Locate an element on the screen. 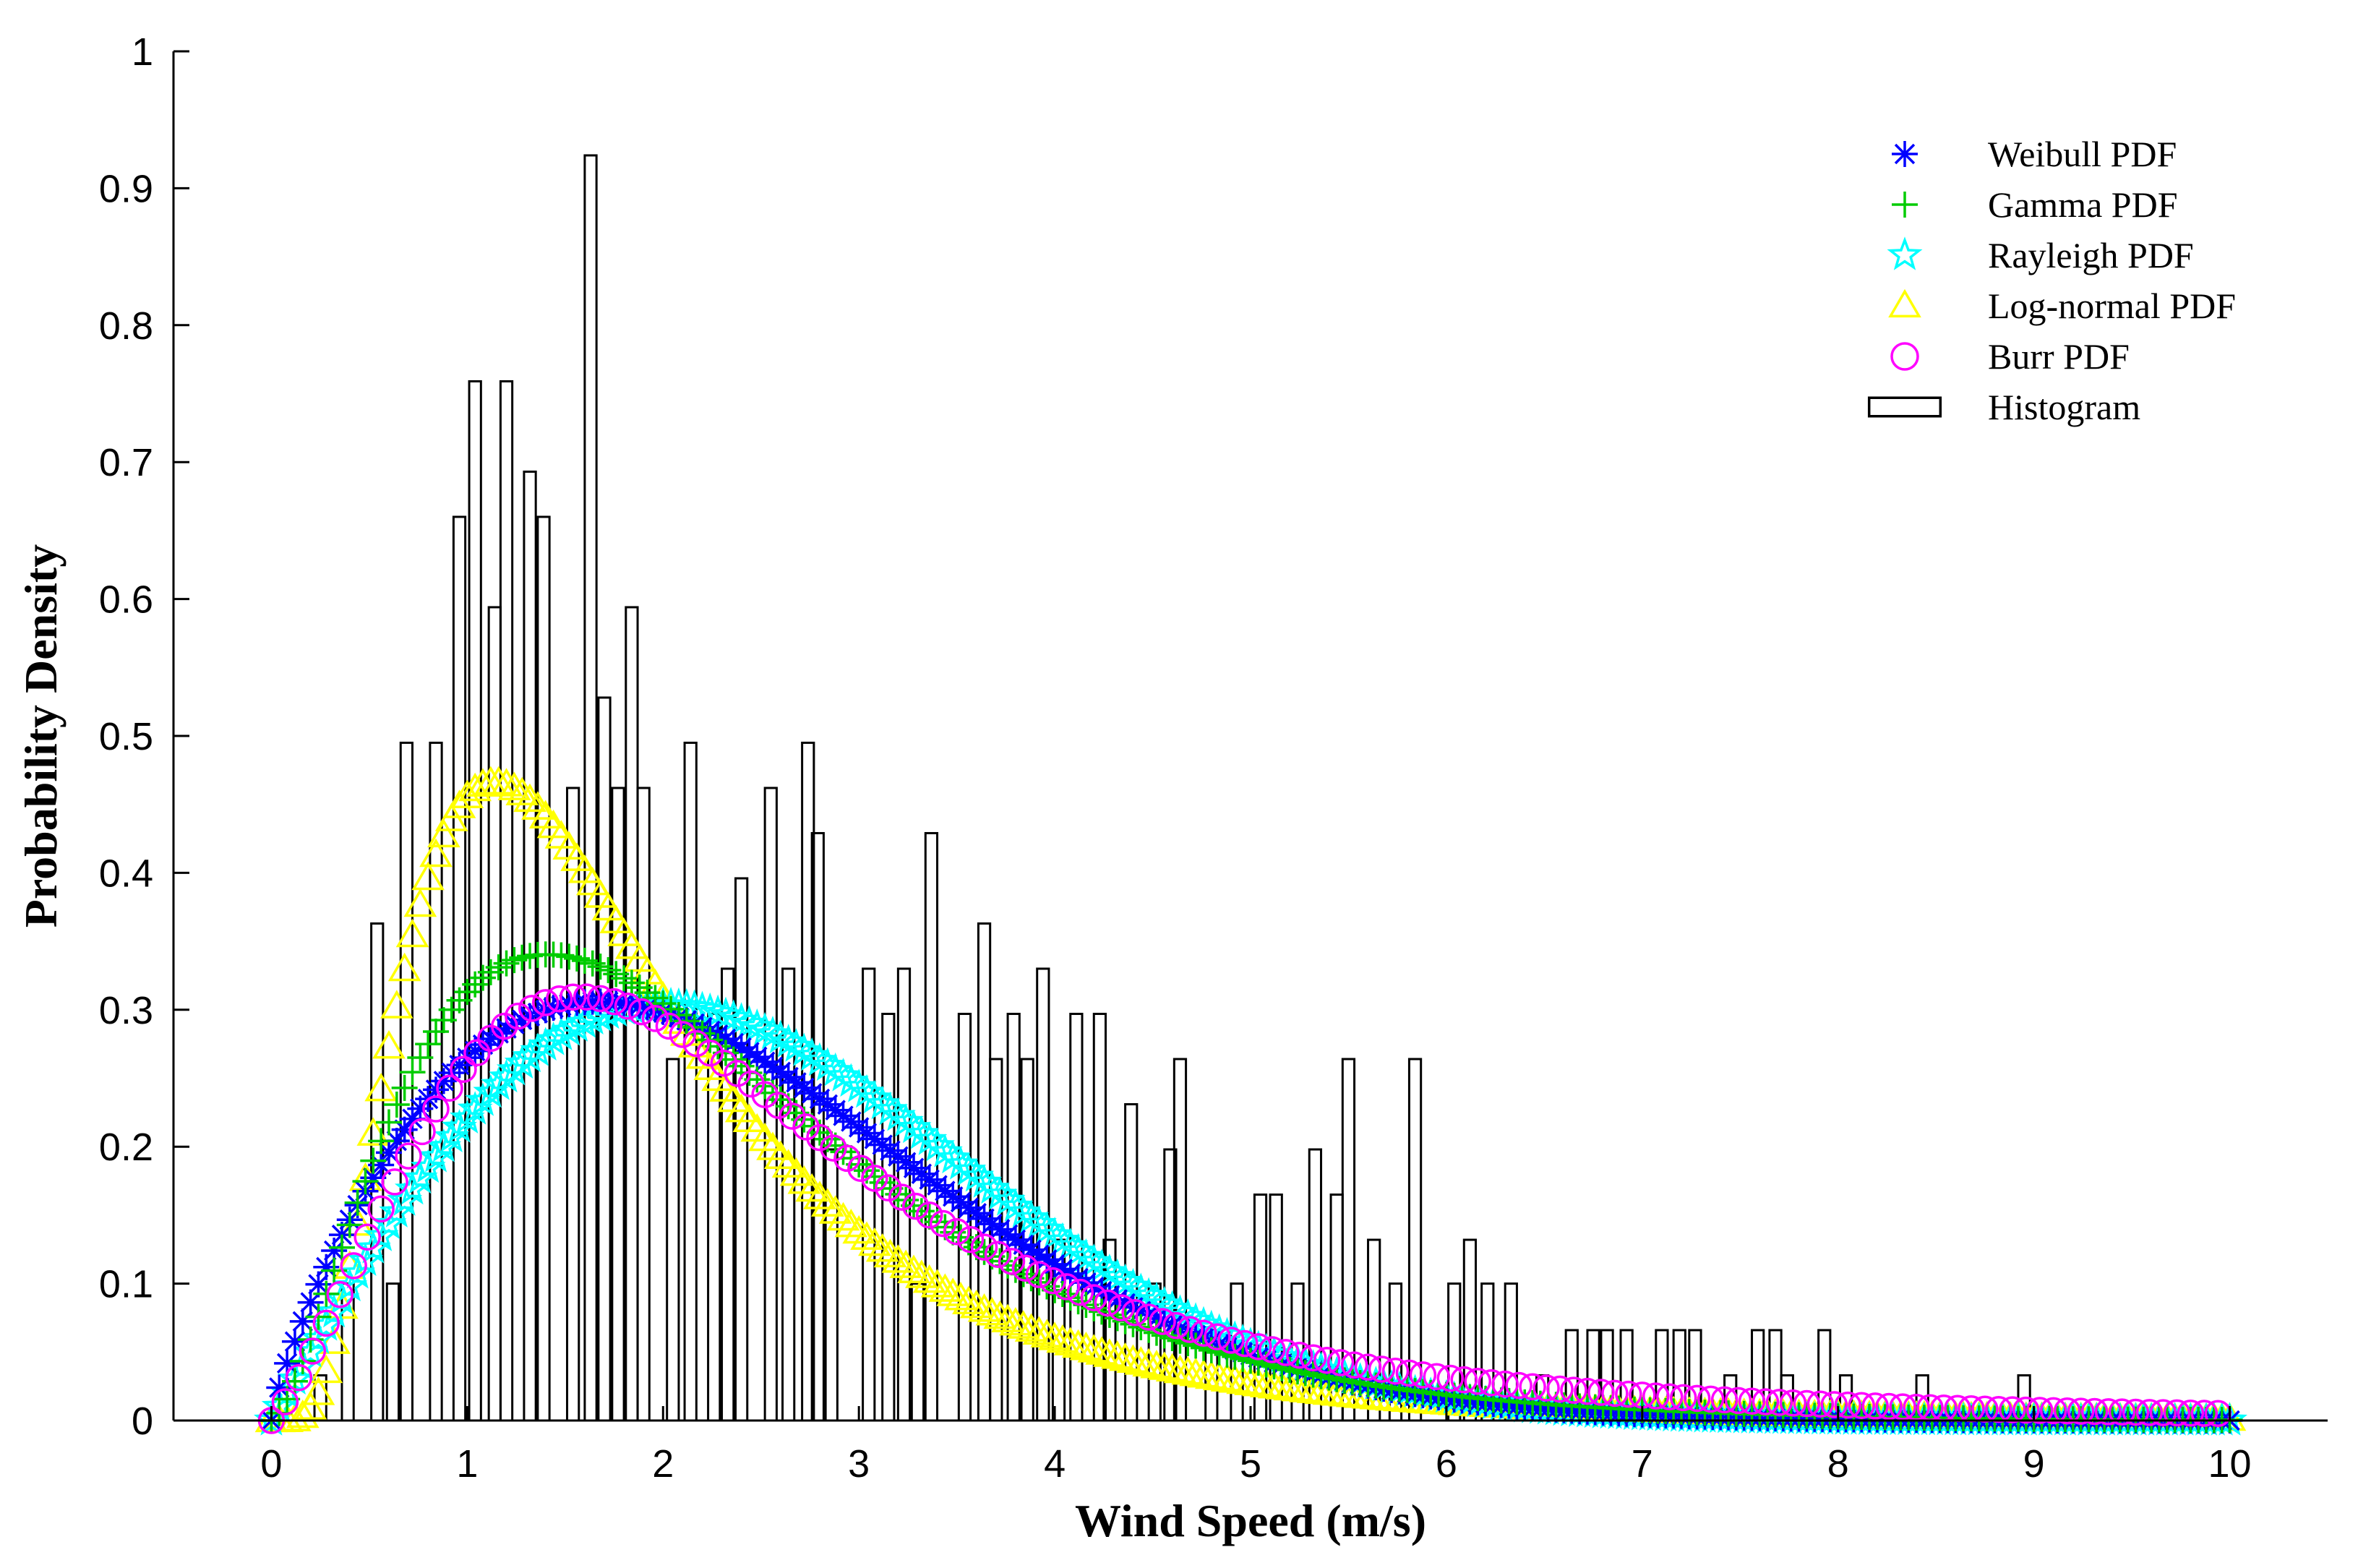 This screenshot has height=1568, width=2358. legend-entry: Weibull PDF is located at coordinates (2035, 154).